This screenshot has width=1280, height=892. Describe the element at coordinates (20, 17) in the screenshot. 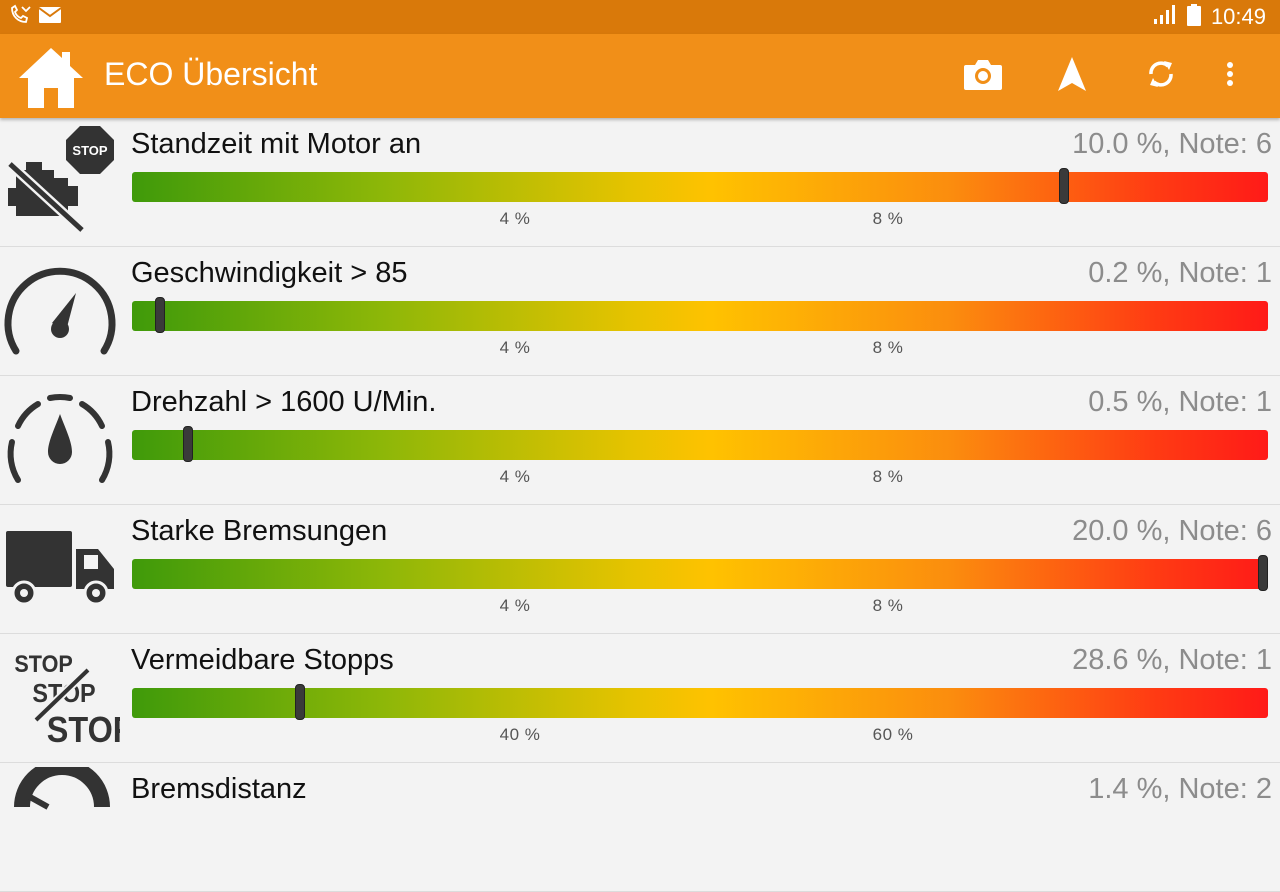

I see `missed-call-icon` at that location.